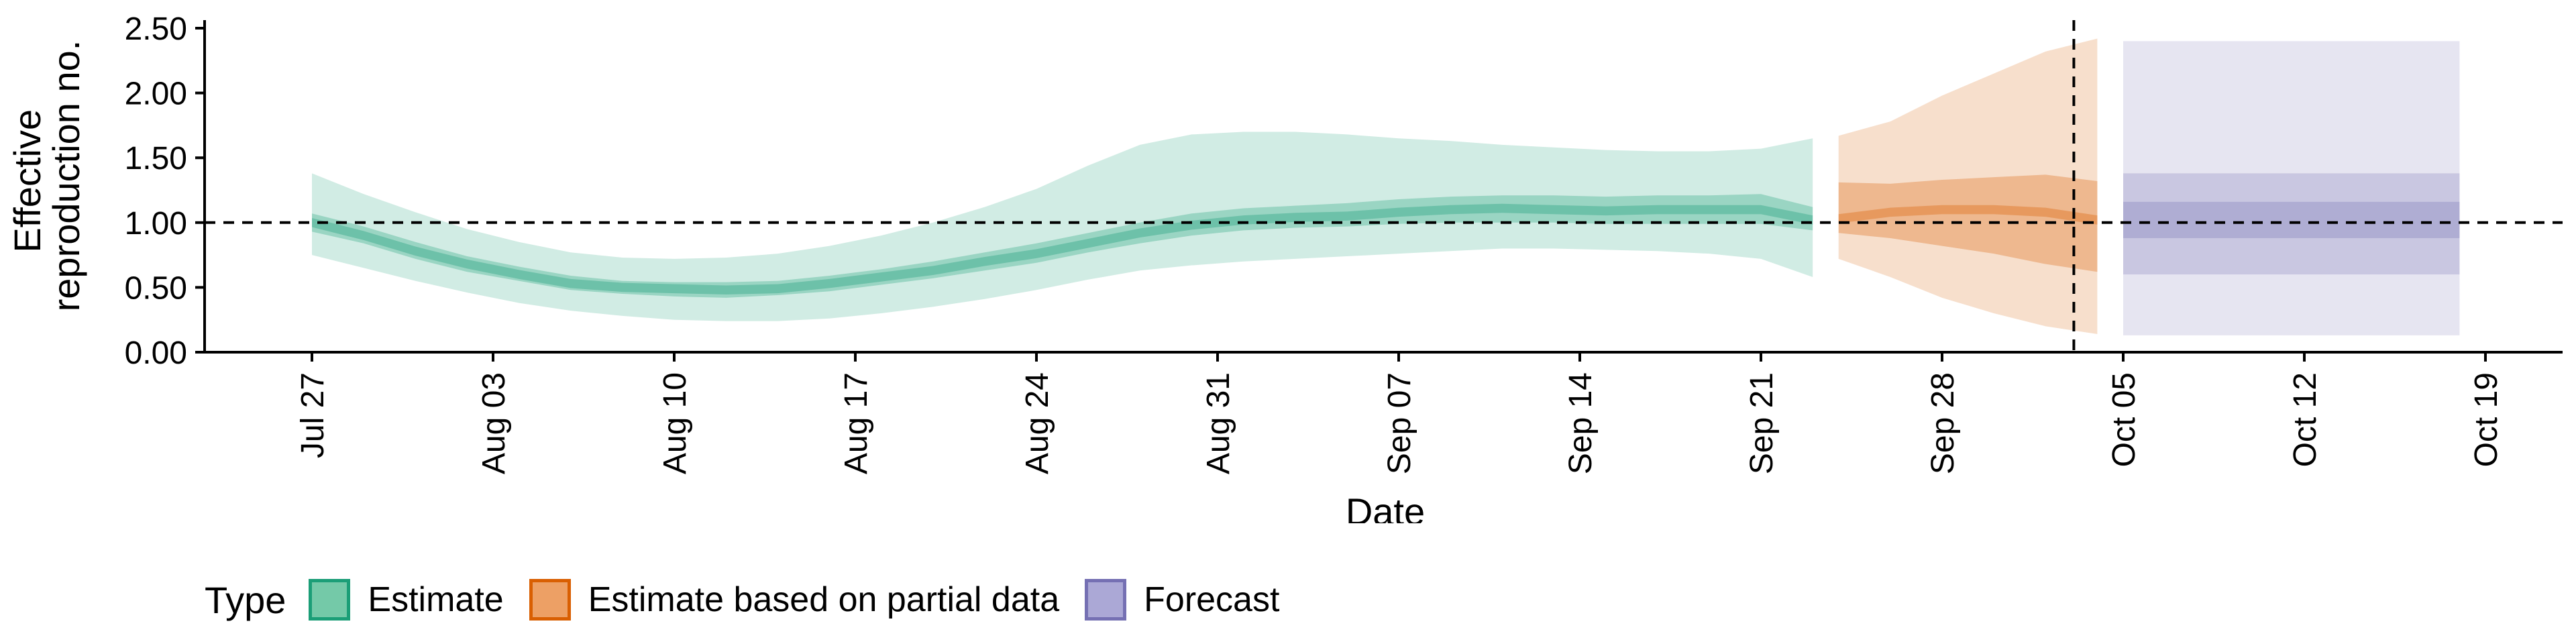 The image size is (2576, 644). What do you see at coordinates (856, 423) in the screenshot?
I see `x-tick-label: Aug 17` at bounding box center [856, 423].